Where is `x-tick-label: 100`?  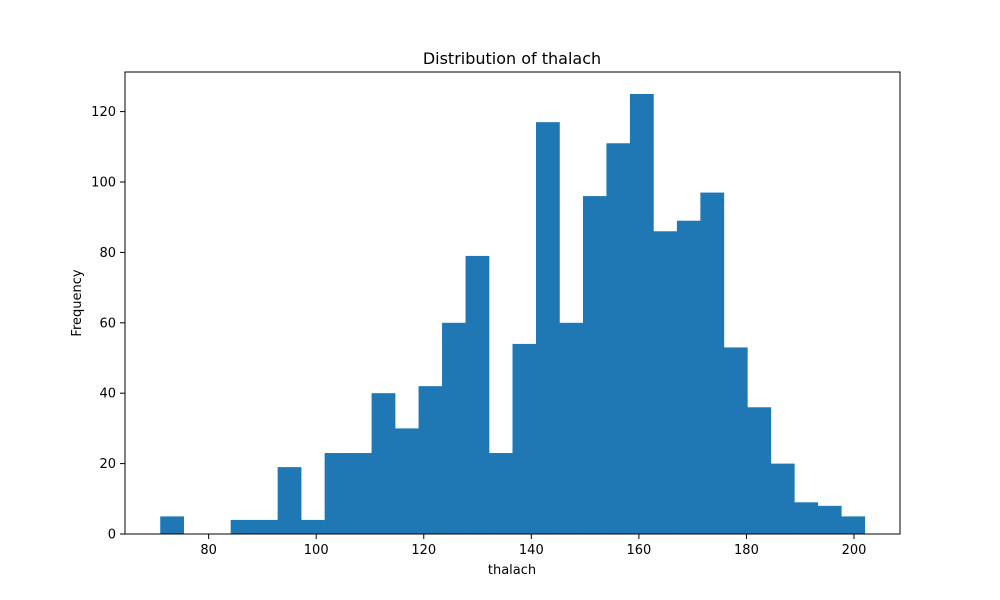
x-tick-label: 100 is located at coordinates (316, 550).